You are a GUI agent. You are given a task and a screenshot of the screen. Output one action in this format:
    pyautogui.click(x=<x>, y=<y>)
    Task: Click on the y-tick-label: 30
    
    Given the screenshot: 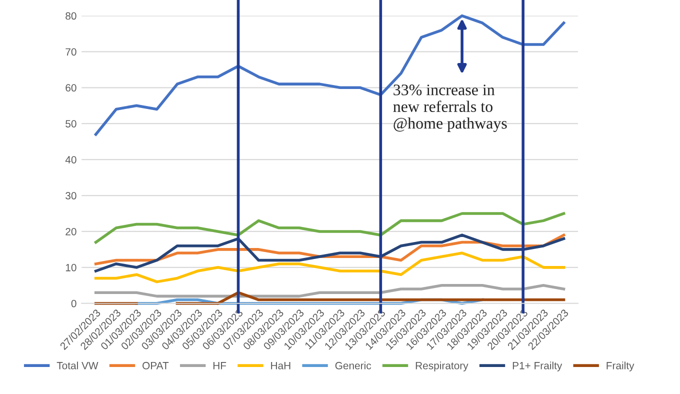 What is the action you would take?
    pyautogui.click(x=71, y=196)
    